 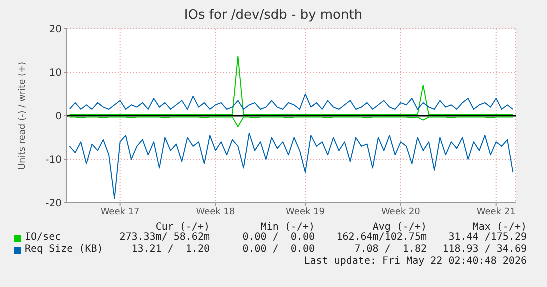 I want to click on chart-title: IOs for /dev/sdb - by month, so click(x=273, y=15).